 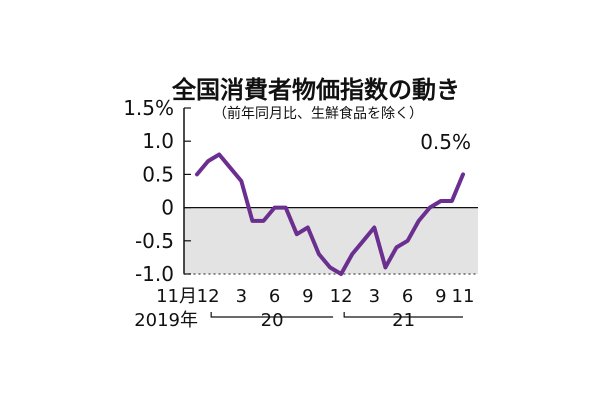 What do you see at coordinates (445, 142) in the screenshot?
I see `latest-value-annotation: 0.5%` at bounding box center [445, 142].